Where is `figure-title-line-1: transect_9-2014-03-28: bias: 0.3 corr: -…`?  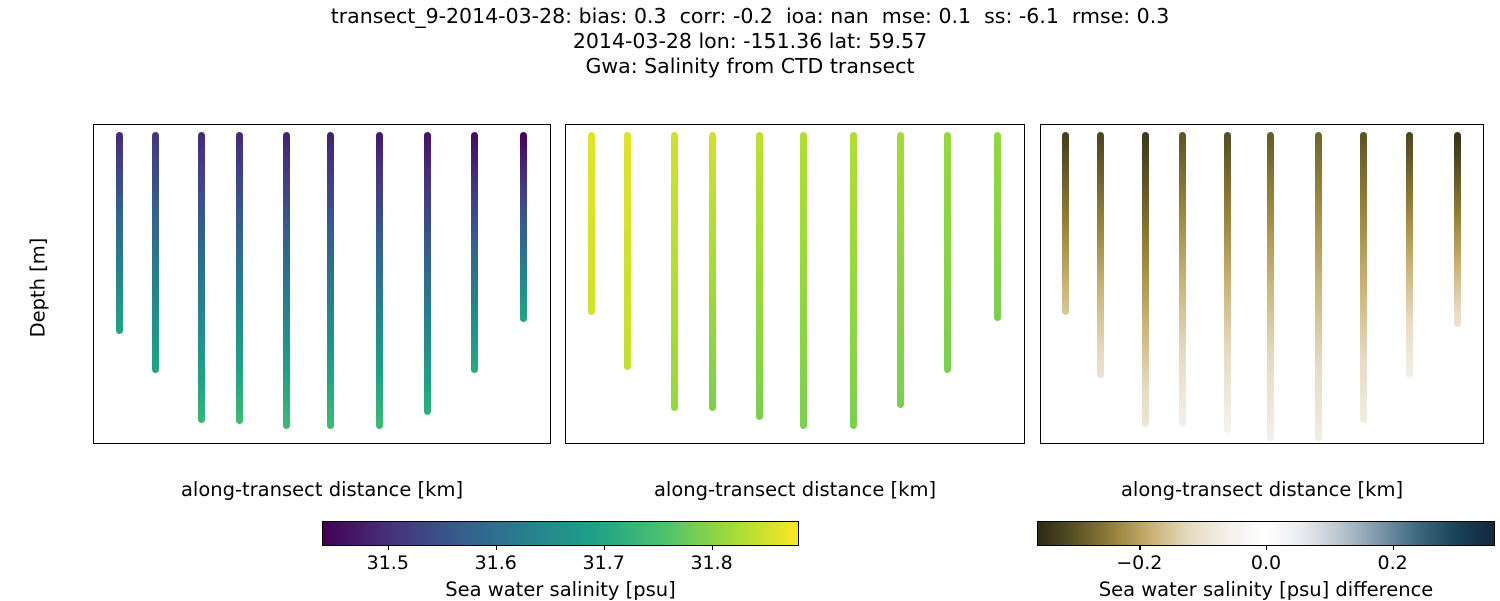 figure-title-line-1: transect_9-2014-03-28: bias: 0.3 corr: -… is located at coordinates (750, 16).